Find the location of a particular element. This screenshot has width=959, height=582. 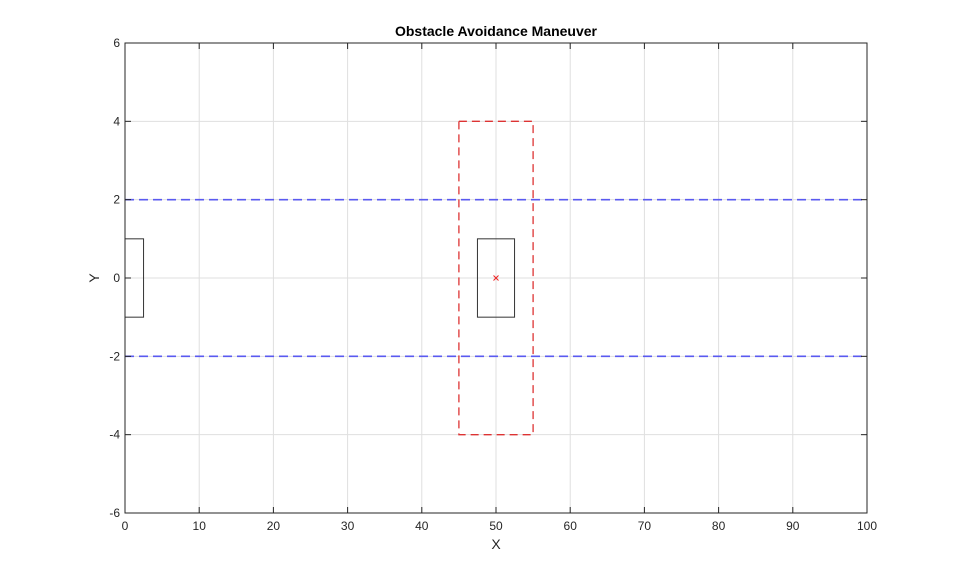

safety-zone is located at coordinates (496, 278).